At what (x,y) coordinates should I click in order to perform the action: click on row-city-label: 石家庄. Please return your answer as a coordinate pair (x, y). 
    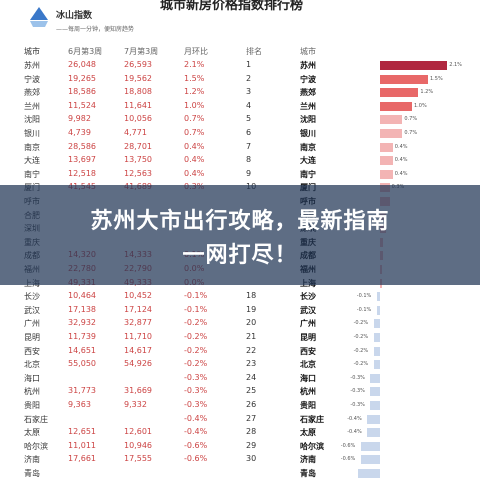
    Looking at the image, I should click on (312, 419).